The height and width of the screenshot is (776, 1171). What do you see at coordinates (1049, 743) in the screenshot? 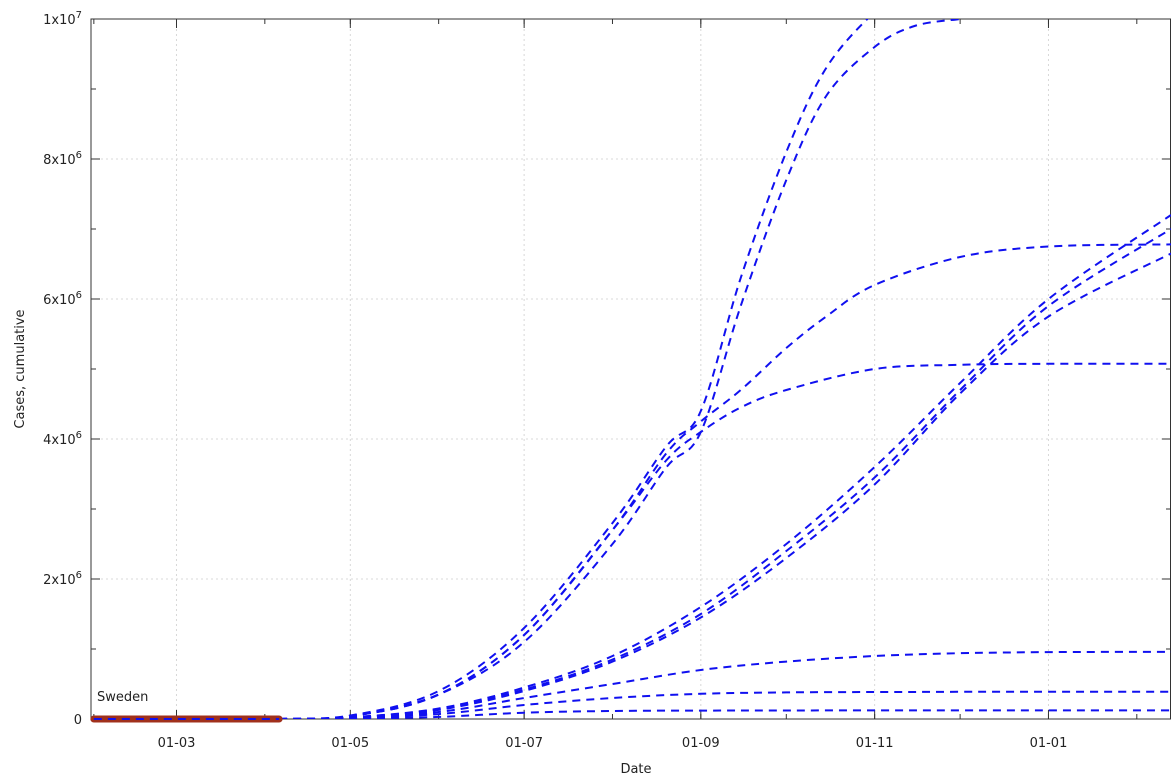
I see `x-tick-label: 01-01` at bounding box center [1049, 743].